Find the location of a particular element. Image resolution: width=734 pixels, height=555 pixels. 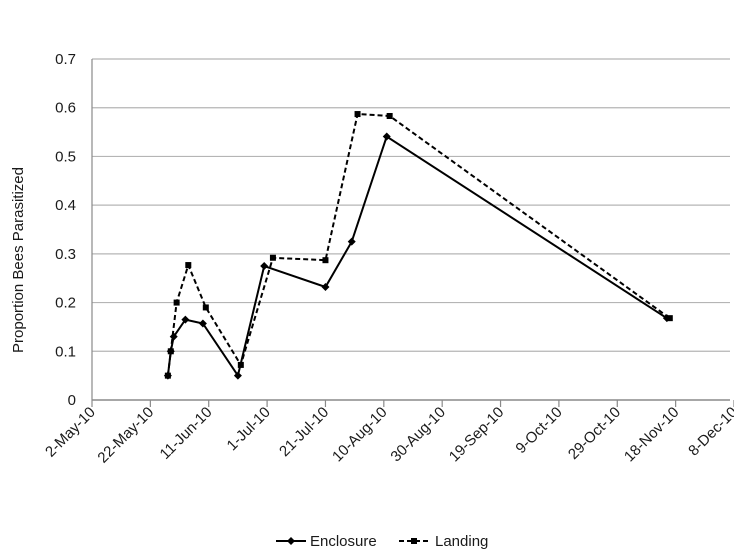

x-tick-label: 18-Nov-10 is located at coordinates (652, 435).